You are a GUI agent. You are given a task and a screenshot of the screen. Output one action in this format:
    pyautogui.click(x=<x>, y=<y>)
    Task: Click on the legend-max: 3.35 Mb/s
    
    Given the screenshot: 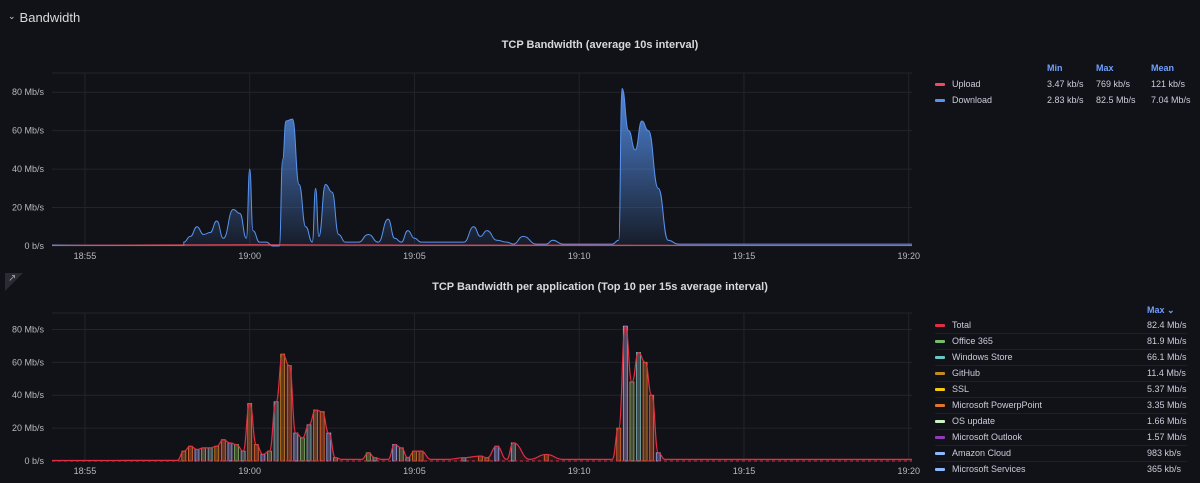 What is the action you would take?
    pyautogui.click(x=1167, y=405)
    